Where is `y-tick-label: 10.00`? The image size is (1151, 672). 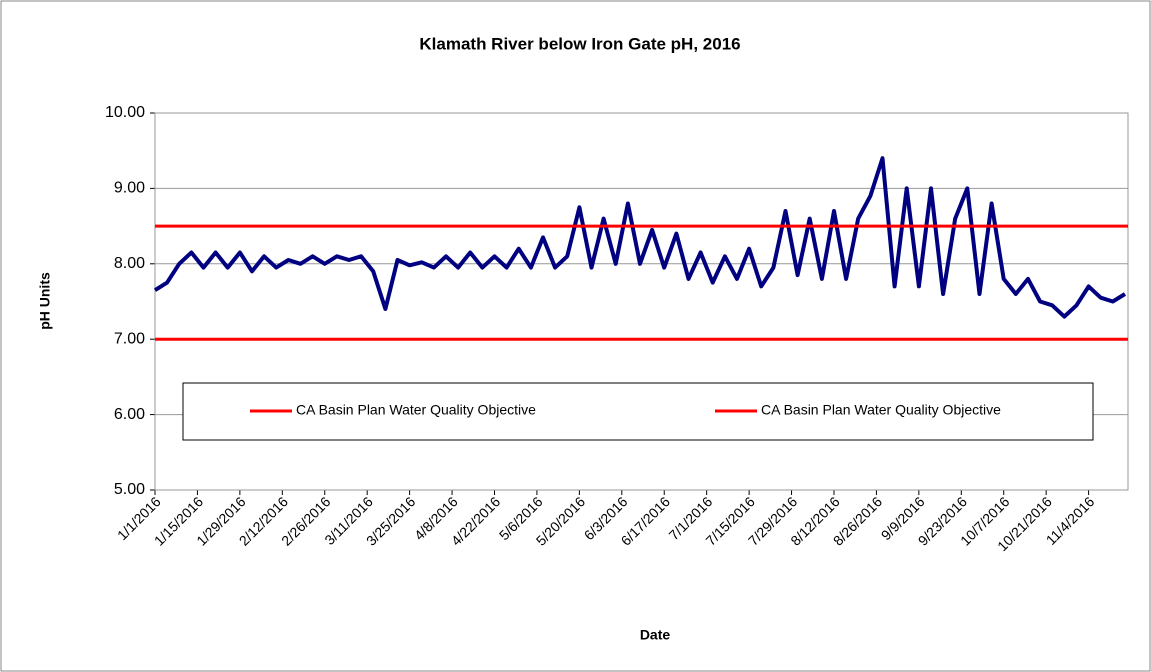 y-tick-label: 10.00 is located at coordinates (125, 112).